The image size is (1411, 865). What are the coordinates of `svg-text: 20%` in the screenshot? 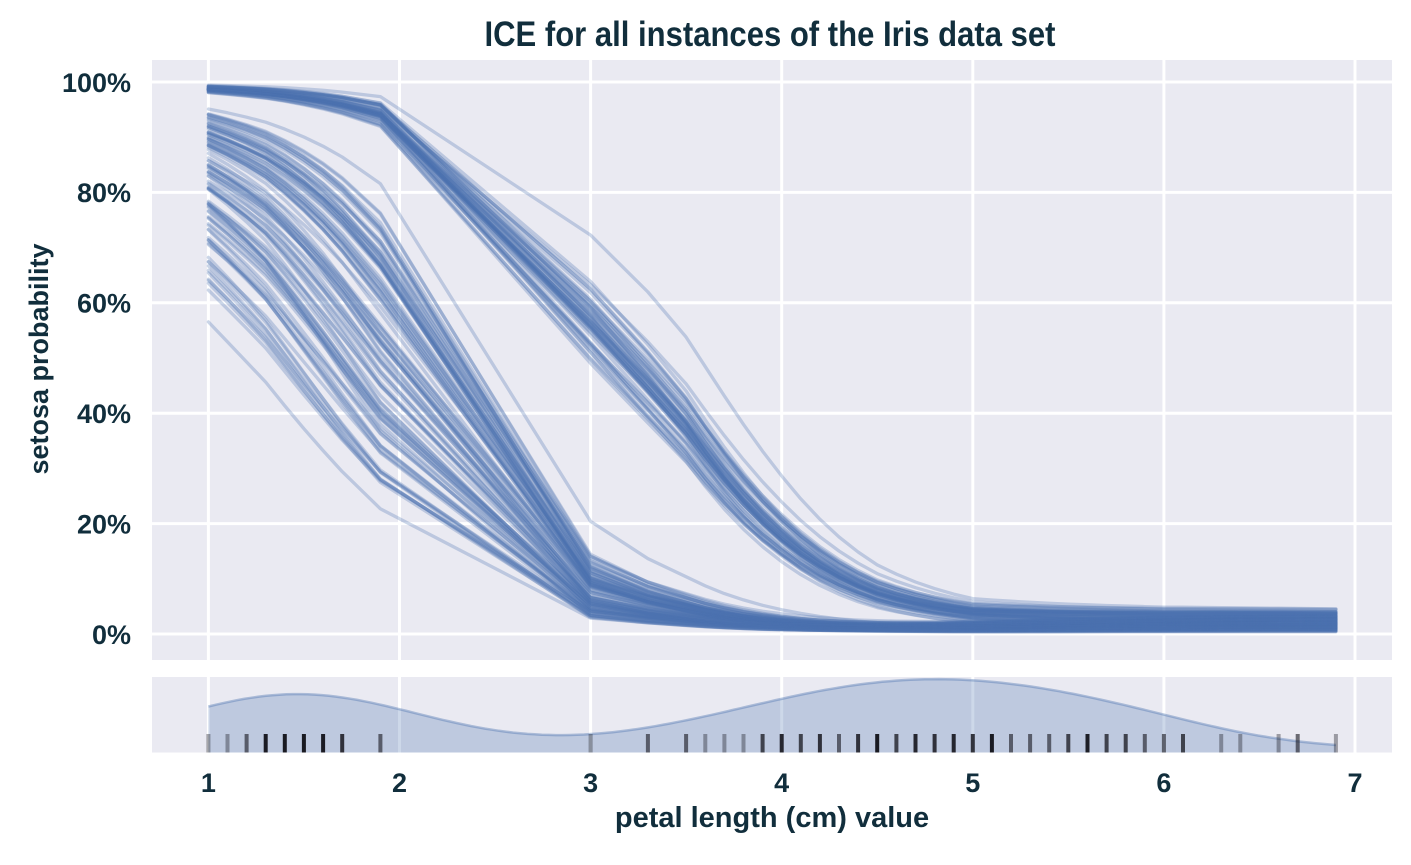 It's located at (104, 524).